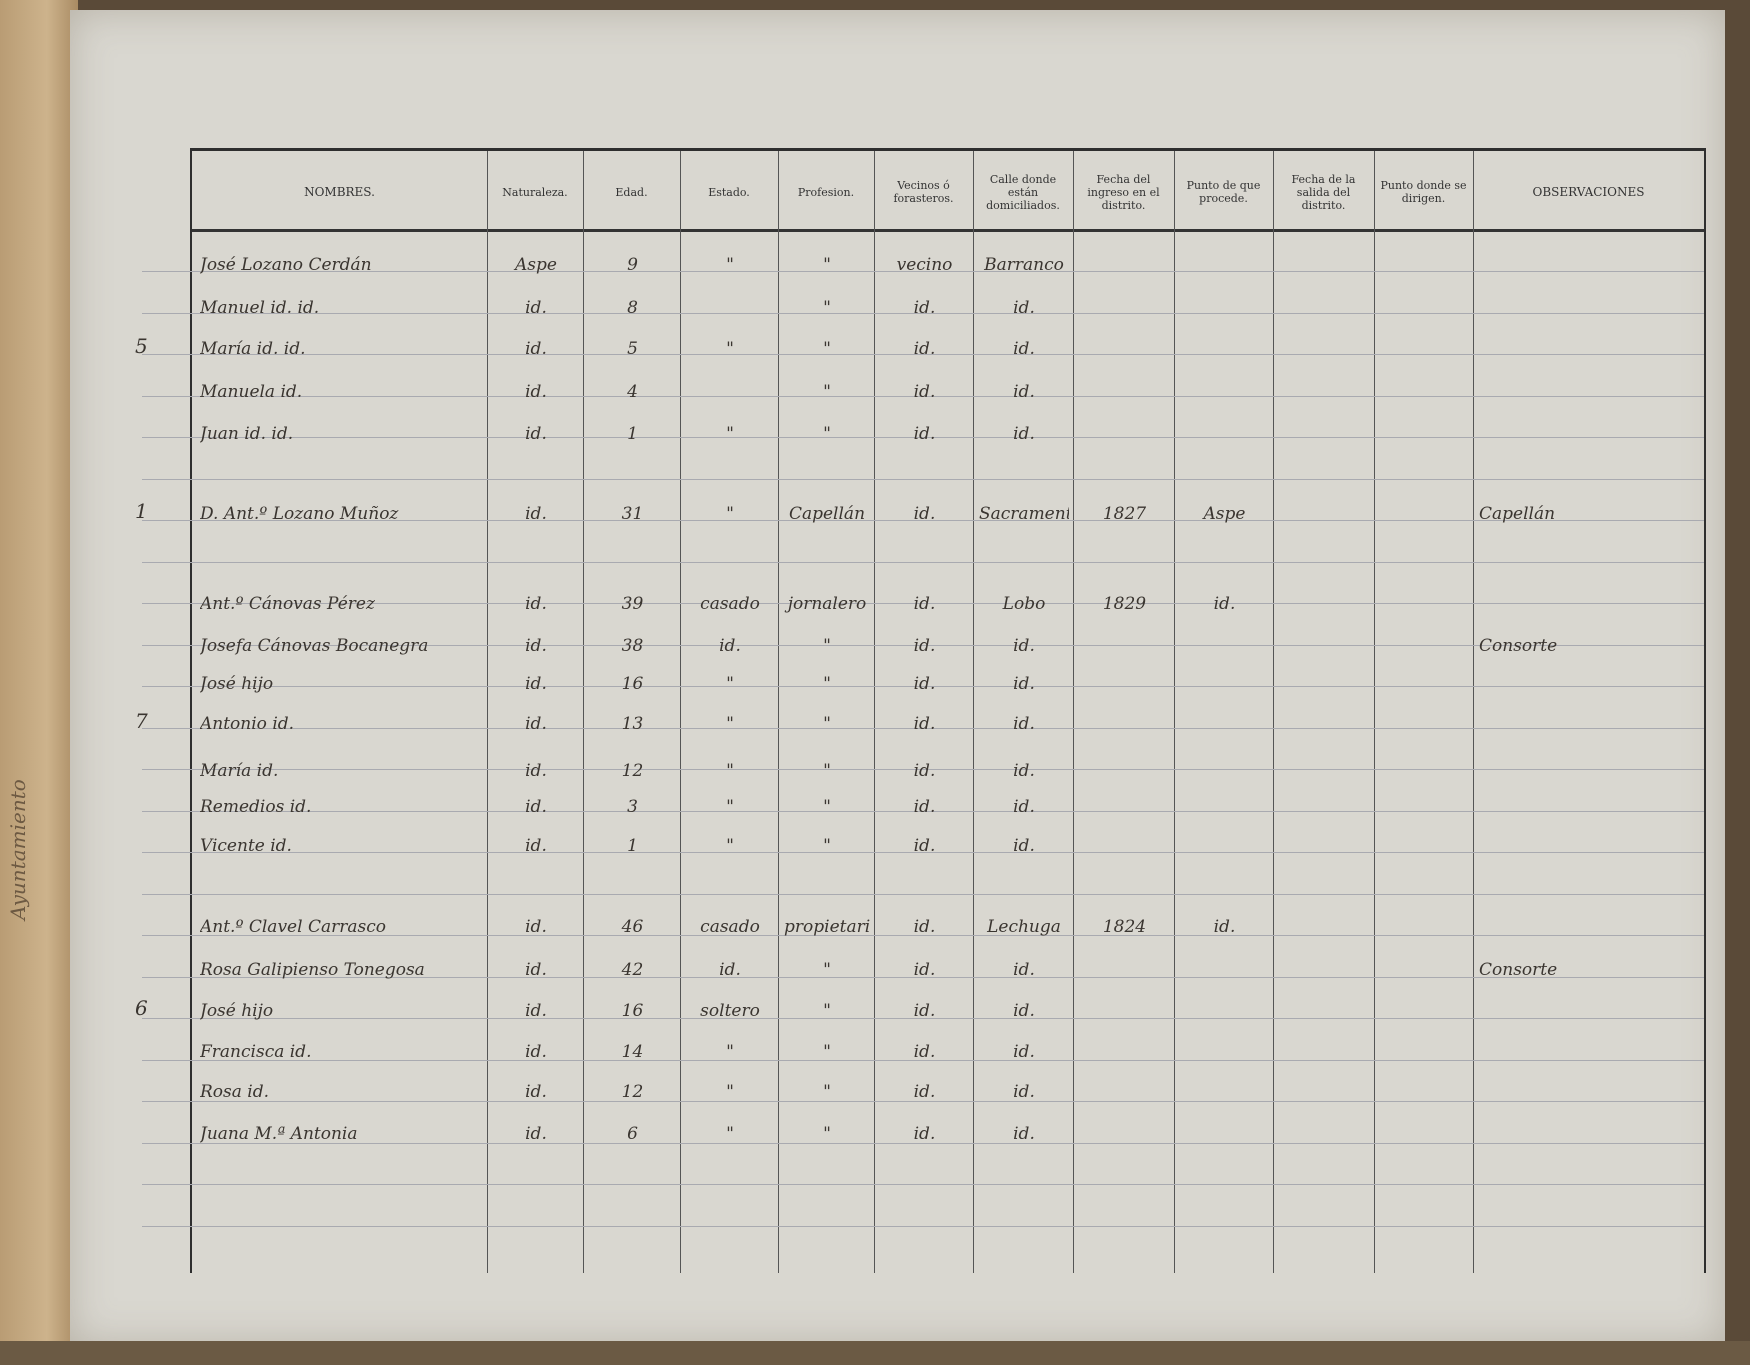 The height and width of the screenshot is (1365, 1750). I want to click on cell-nombres: María id. id., so click(253, 349).